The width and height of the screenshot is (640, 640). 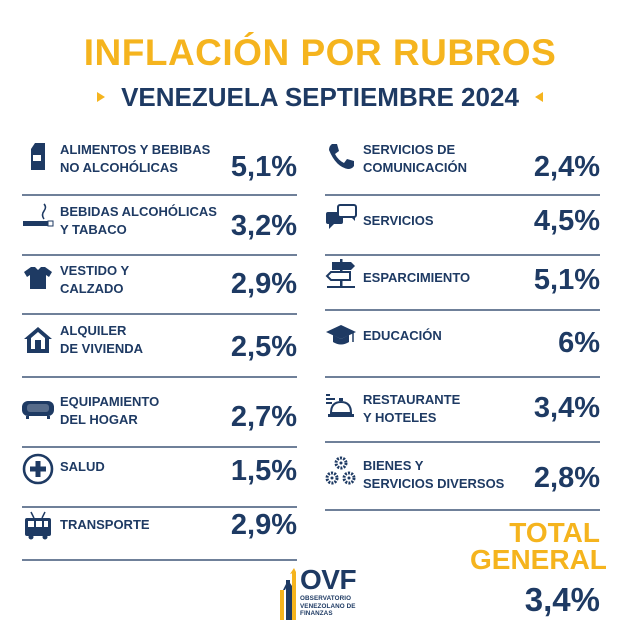 I want to click on logo-mark: OVF, so click(x=328, y=579).